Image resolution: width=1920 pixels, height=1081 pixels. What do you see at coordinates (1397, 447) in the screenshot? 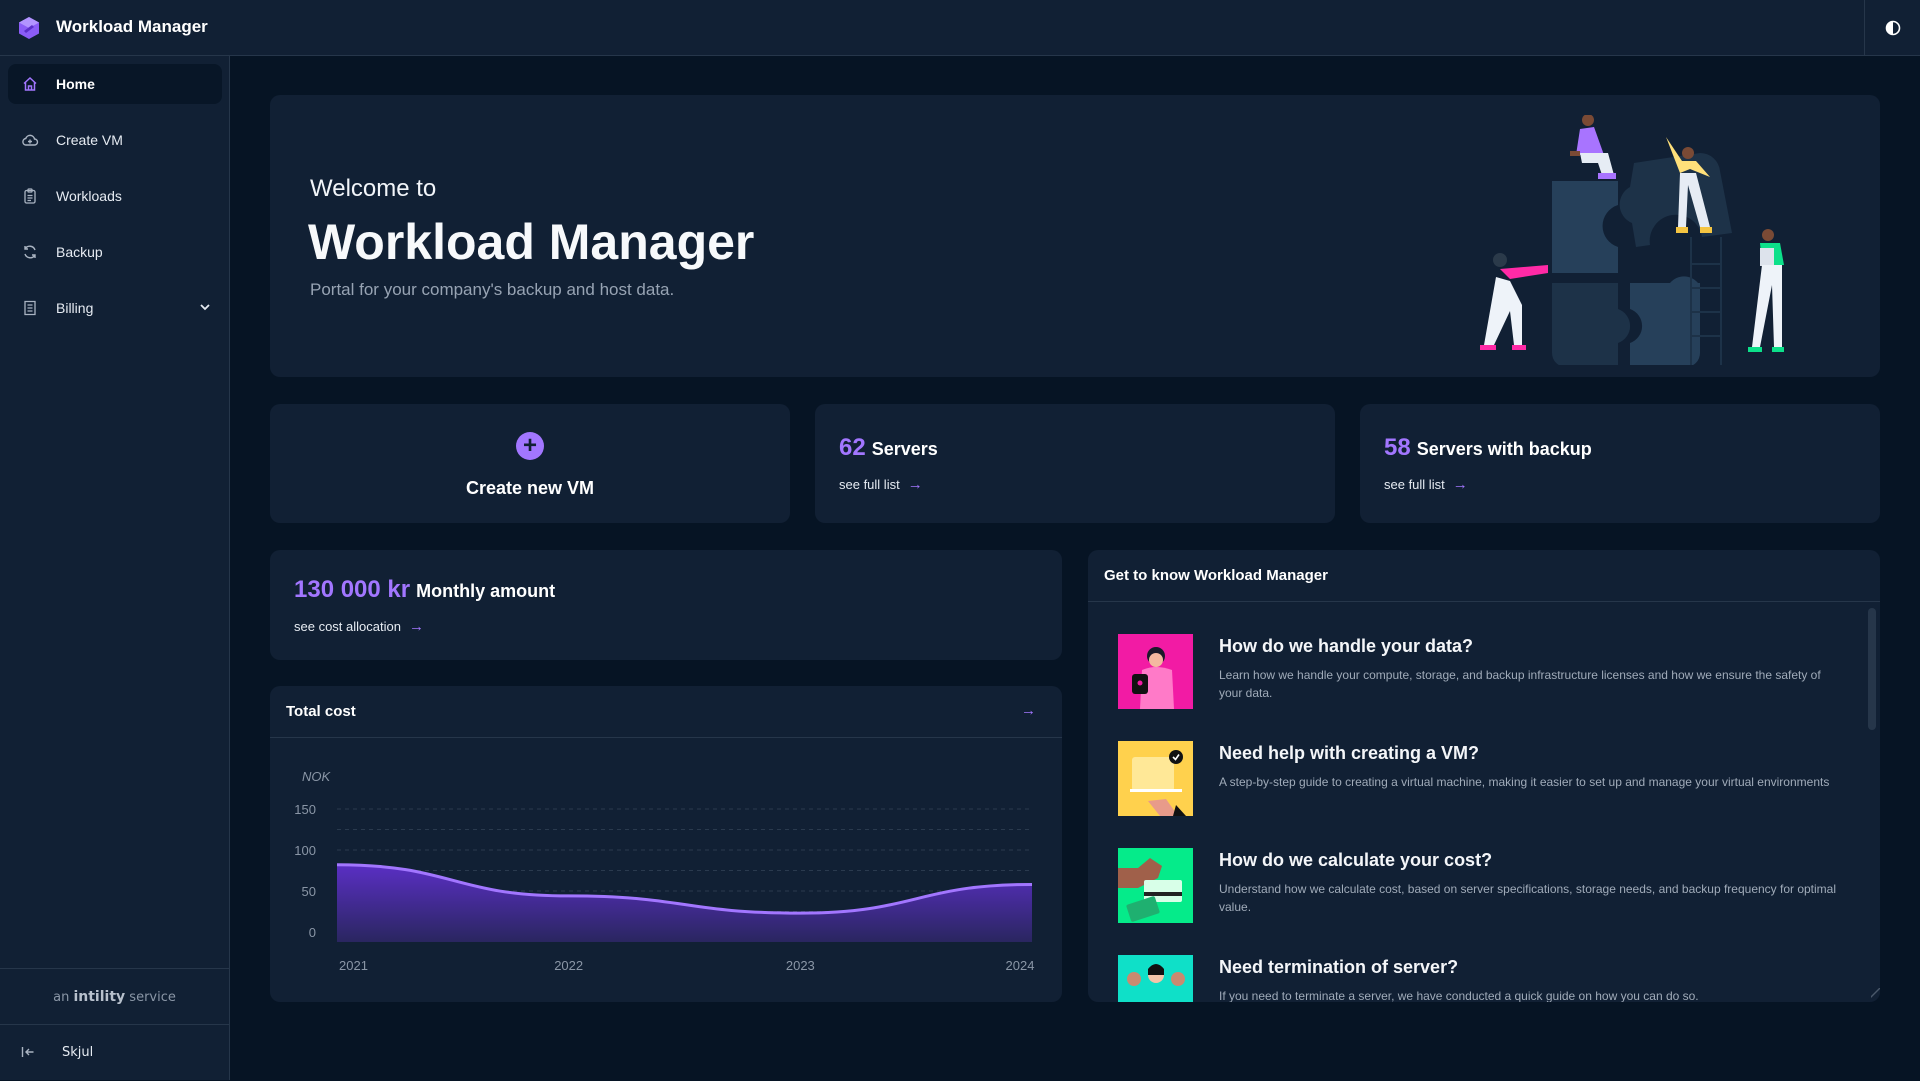
I see `backup-count: 58` at bounding box center [1397, 447].